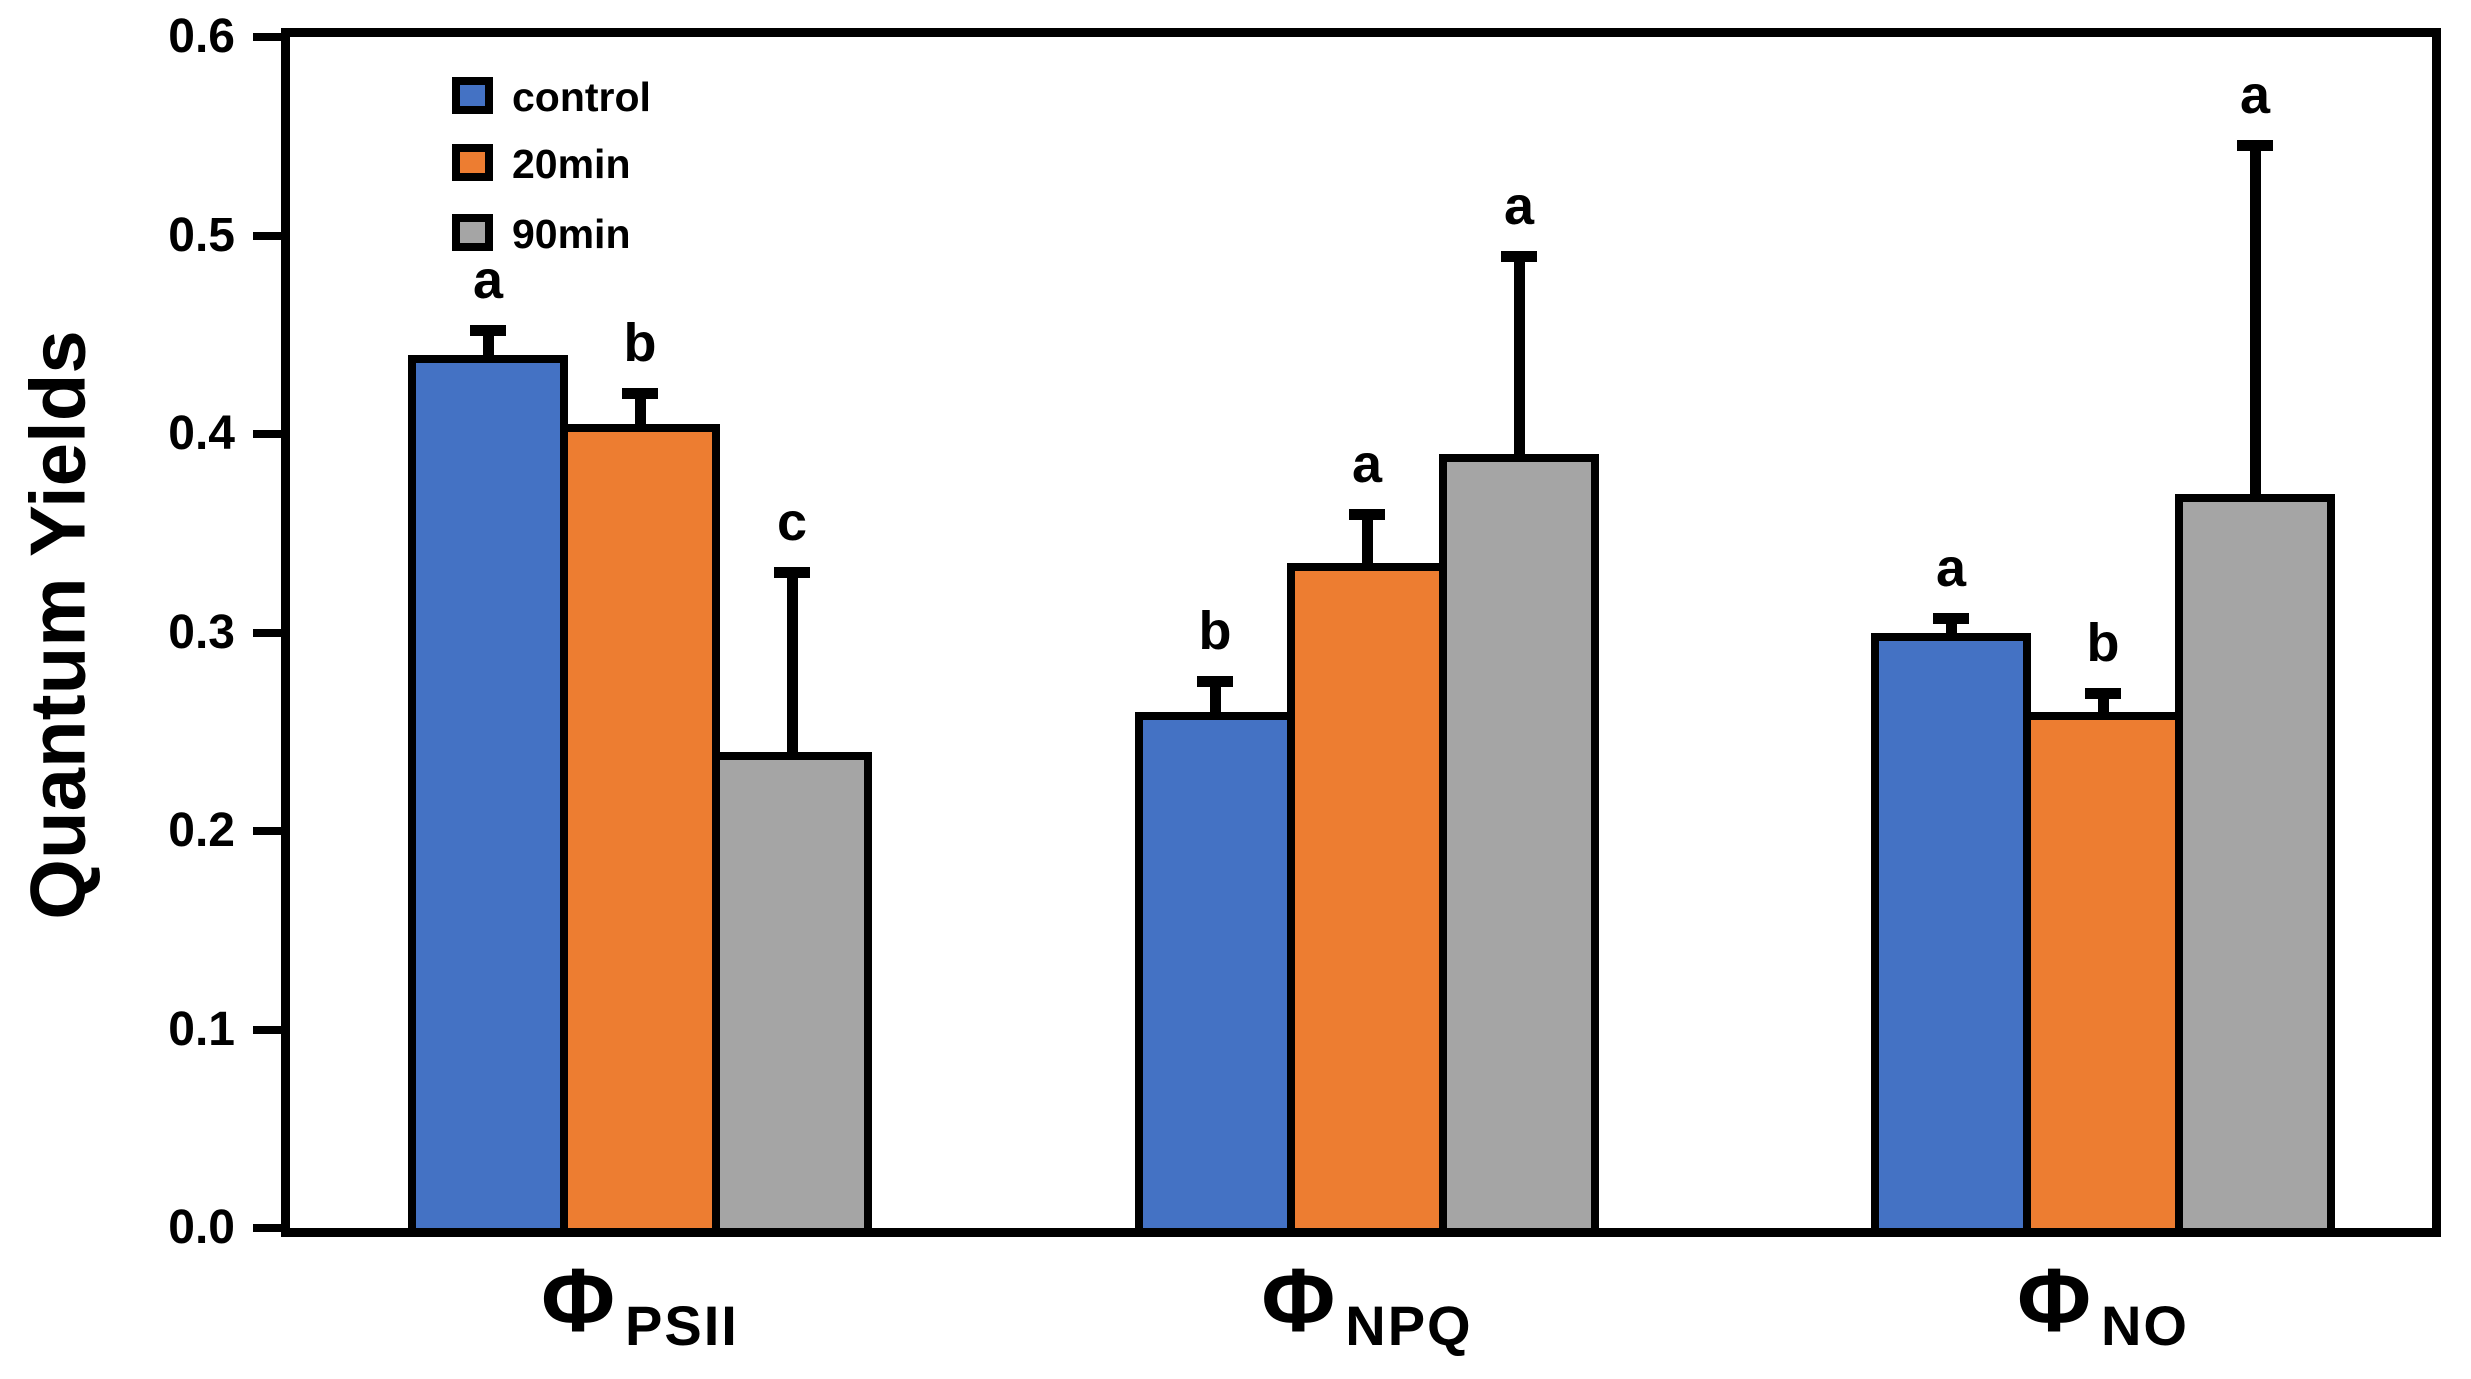 The height and width of the screenshot is (1379, 2471). I want to click on y-tick-label-0.2: 0.2, so click(201, 830).